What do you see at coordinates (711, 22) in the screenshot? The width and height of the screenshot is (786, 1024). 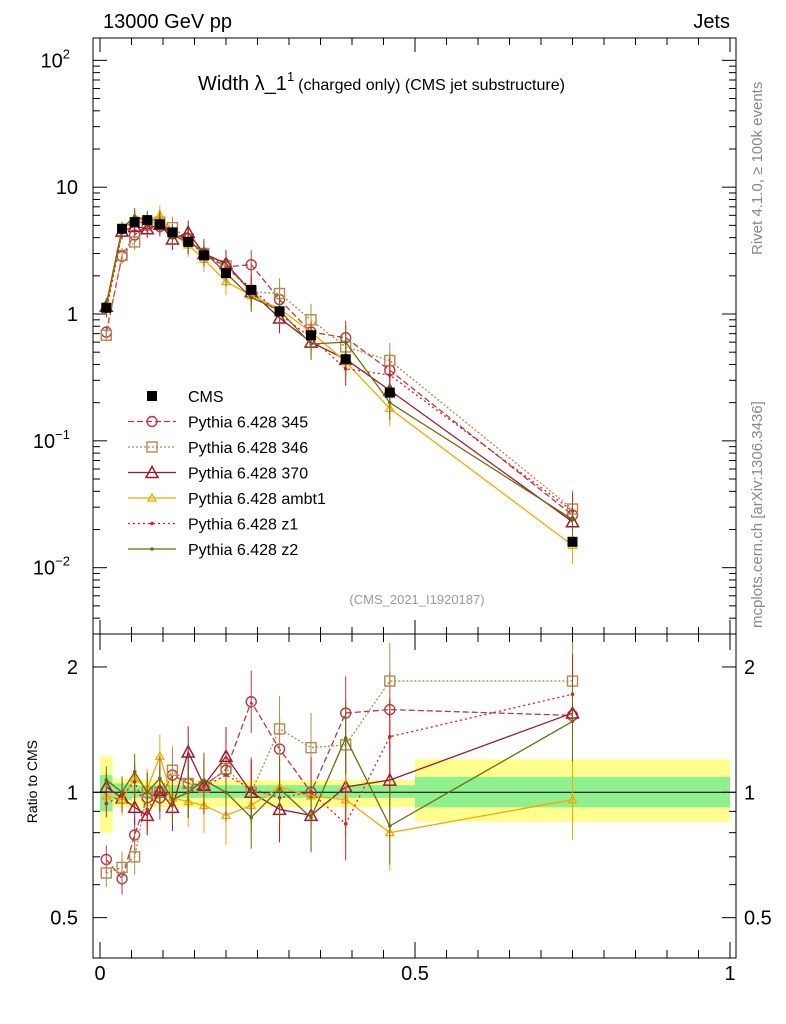 I see `header-right: Jets` at bounding box center [711, 22].